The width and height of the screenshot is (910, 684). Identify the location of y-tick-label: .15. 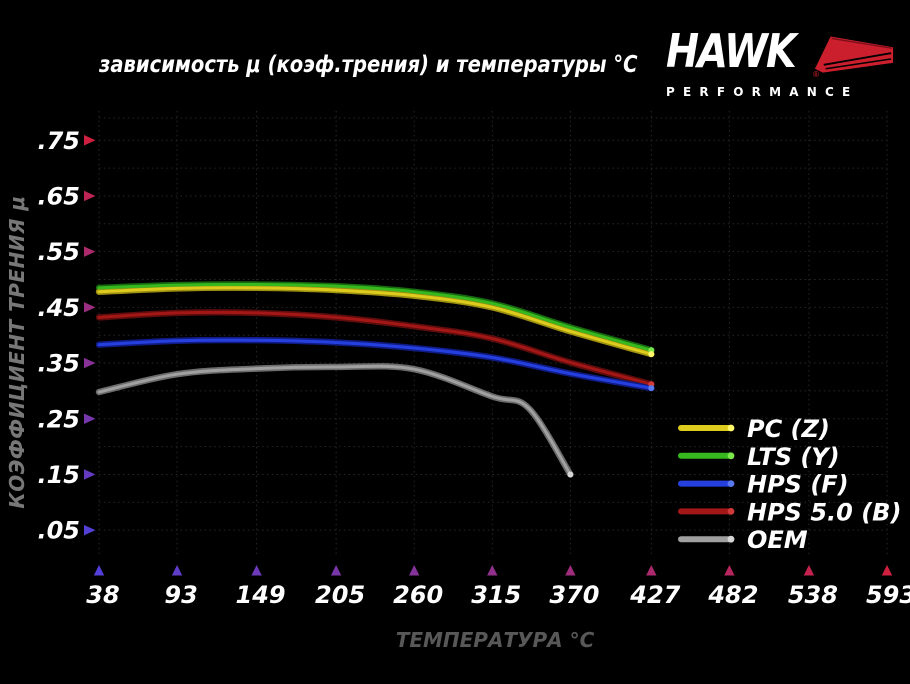
(58, 475).